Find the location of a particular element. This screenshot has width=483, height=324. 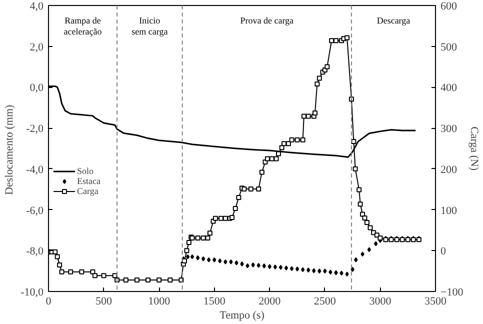

x-tick-label: 2000 is located at coordinates (270, 302).